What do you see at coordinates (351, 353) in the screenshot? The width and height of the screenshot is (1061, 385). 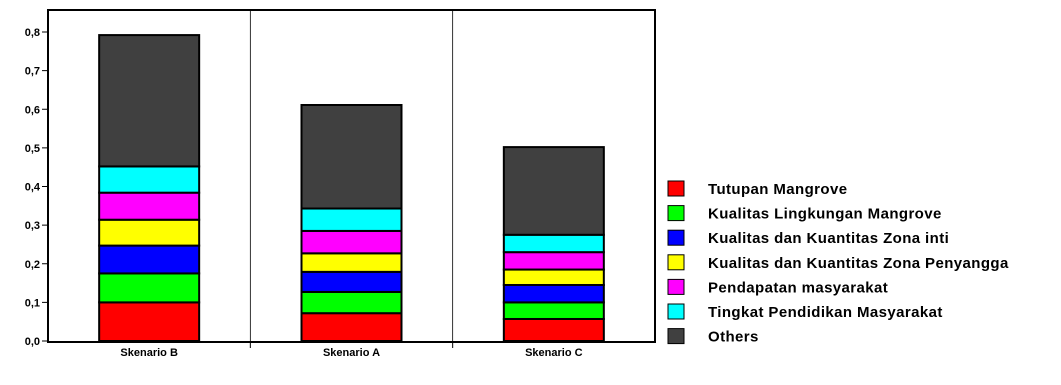 I see `x-tick-label: Skenario A` at bounding box center [351, 353].